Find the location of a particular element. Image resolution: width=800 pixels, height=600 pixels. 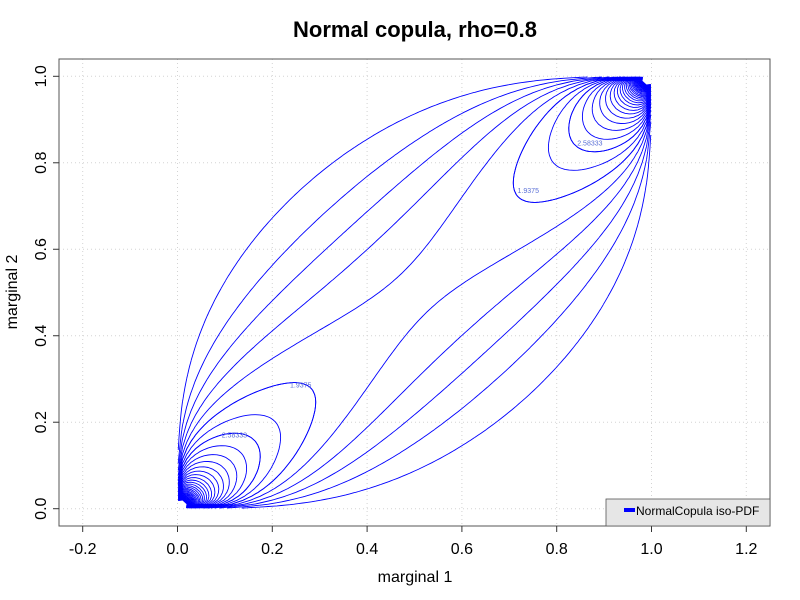

x-tick-label: 1.2 is located at coordinates (746, 549).